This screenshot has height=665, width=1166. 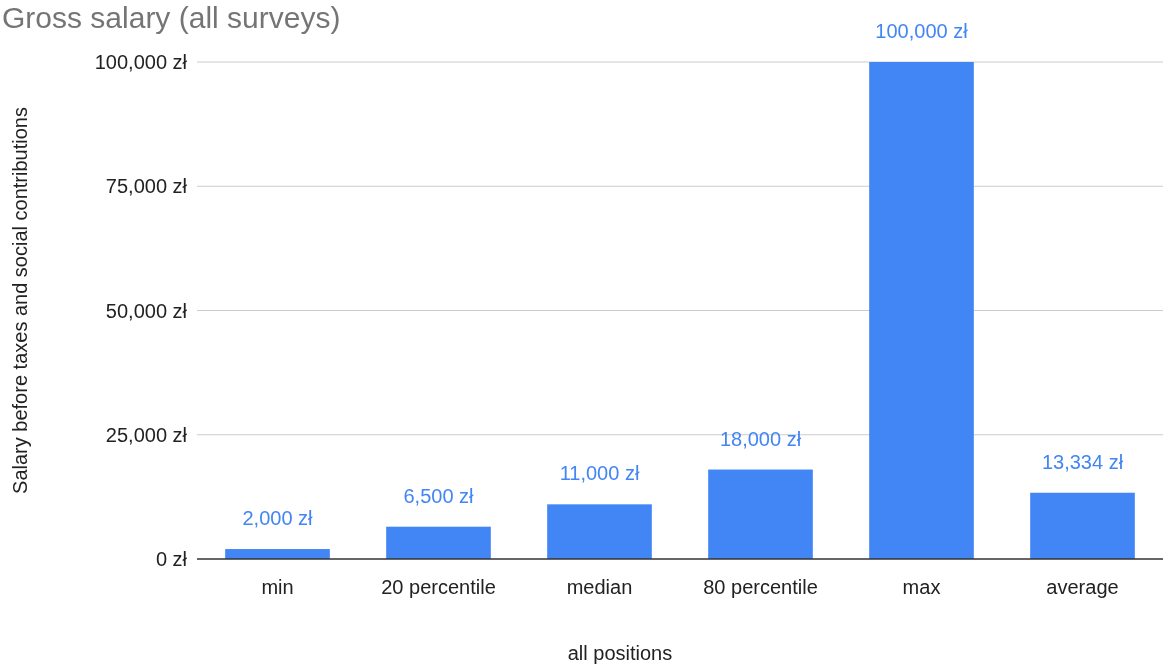 What do you see at coordinates (1082, 587) in the screenshot?
I see `x-tick-label: average` at bounding box center [1082, 587].